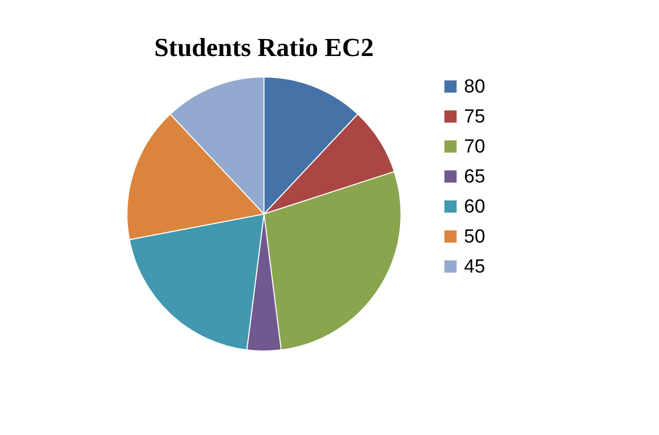 This screenshot has height=435, width=659. I want to click on legend-label: 45, so click(475, 267).